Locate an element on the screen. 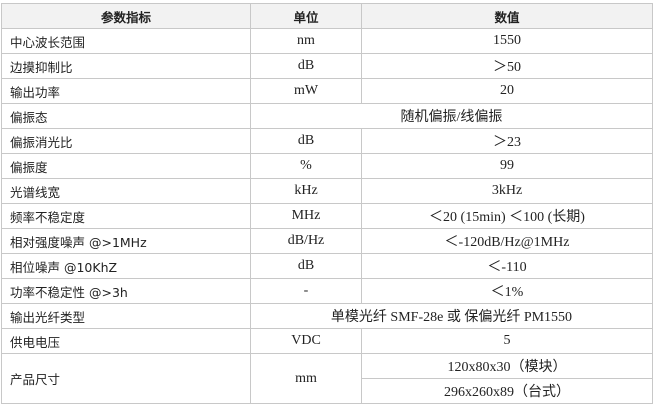 The image size is (654, 411). unit-cell: kHz is located at coordinates (306, 191).